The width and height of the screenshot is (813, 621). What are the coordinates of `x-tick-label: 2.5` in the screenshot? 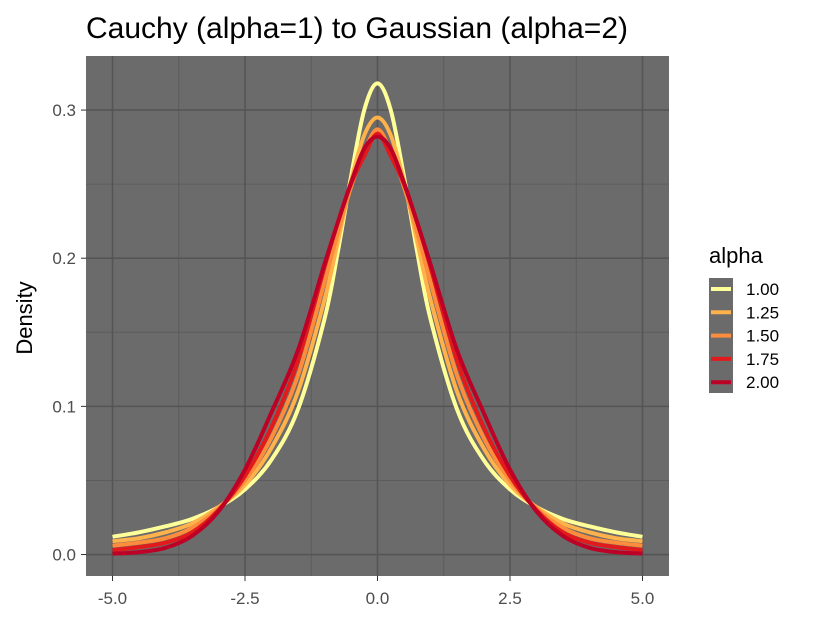 It's located at (510, 598).